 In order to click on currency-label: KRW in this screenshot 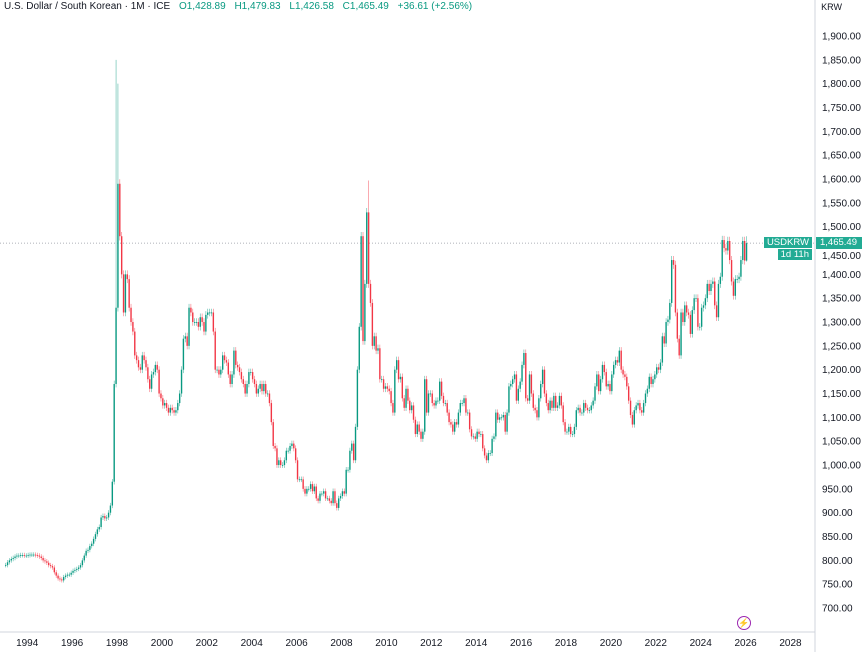, I will do `click(831, 7)`.